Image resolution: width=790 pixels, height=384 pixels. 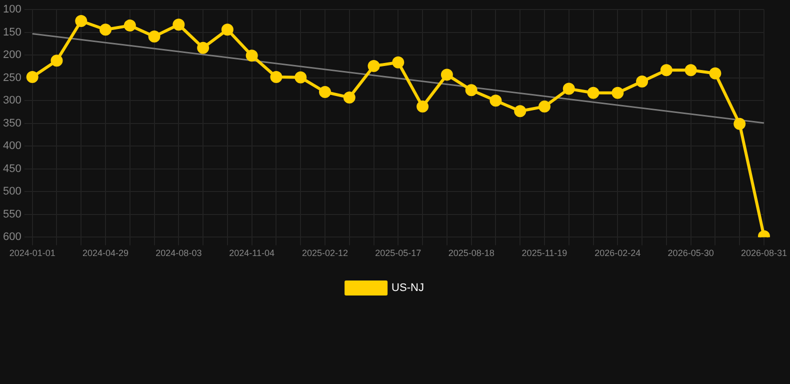 I want to click on y-tick-label: 600, so click(x=12, y=237).